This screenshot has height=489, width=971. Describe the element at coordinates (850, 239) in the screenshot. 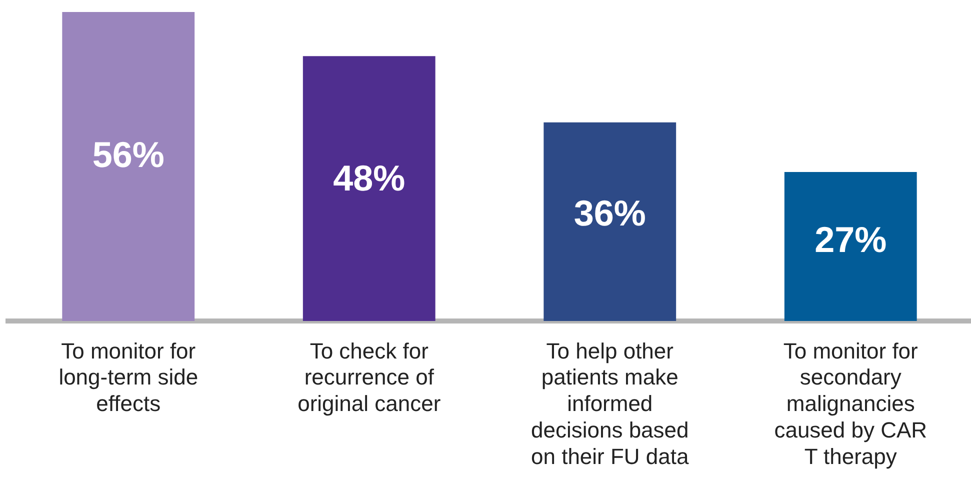

I see `data-label: 27%` at that location.